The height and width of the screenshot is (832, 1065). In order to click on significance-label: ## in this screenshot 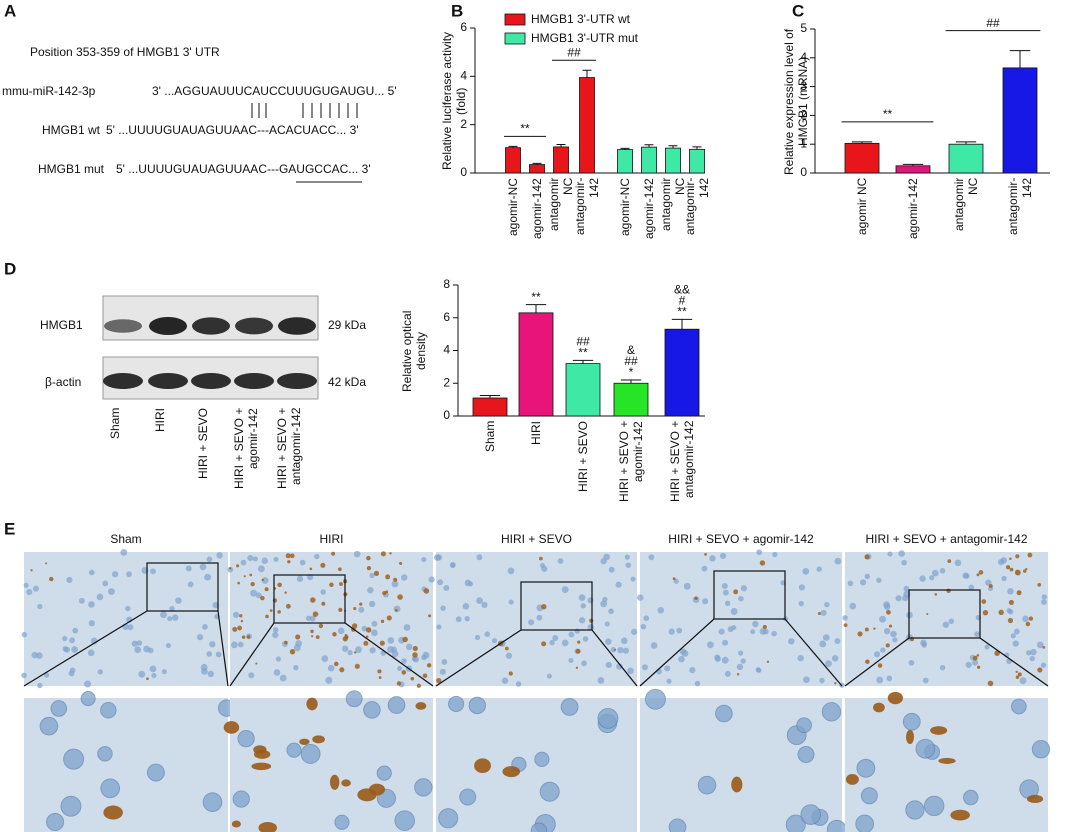, I will do `click(574, 52)`.